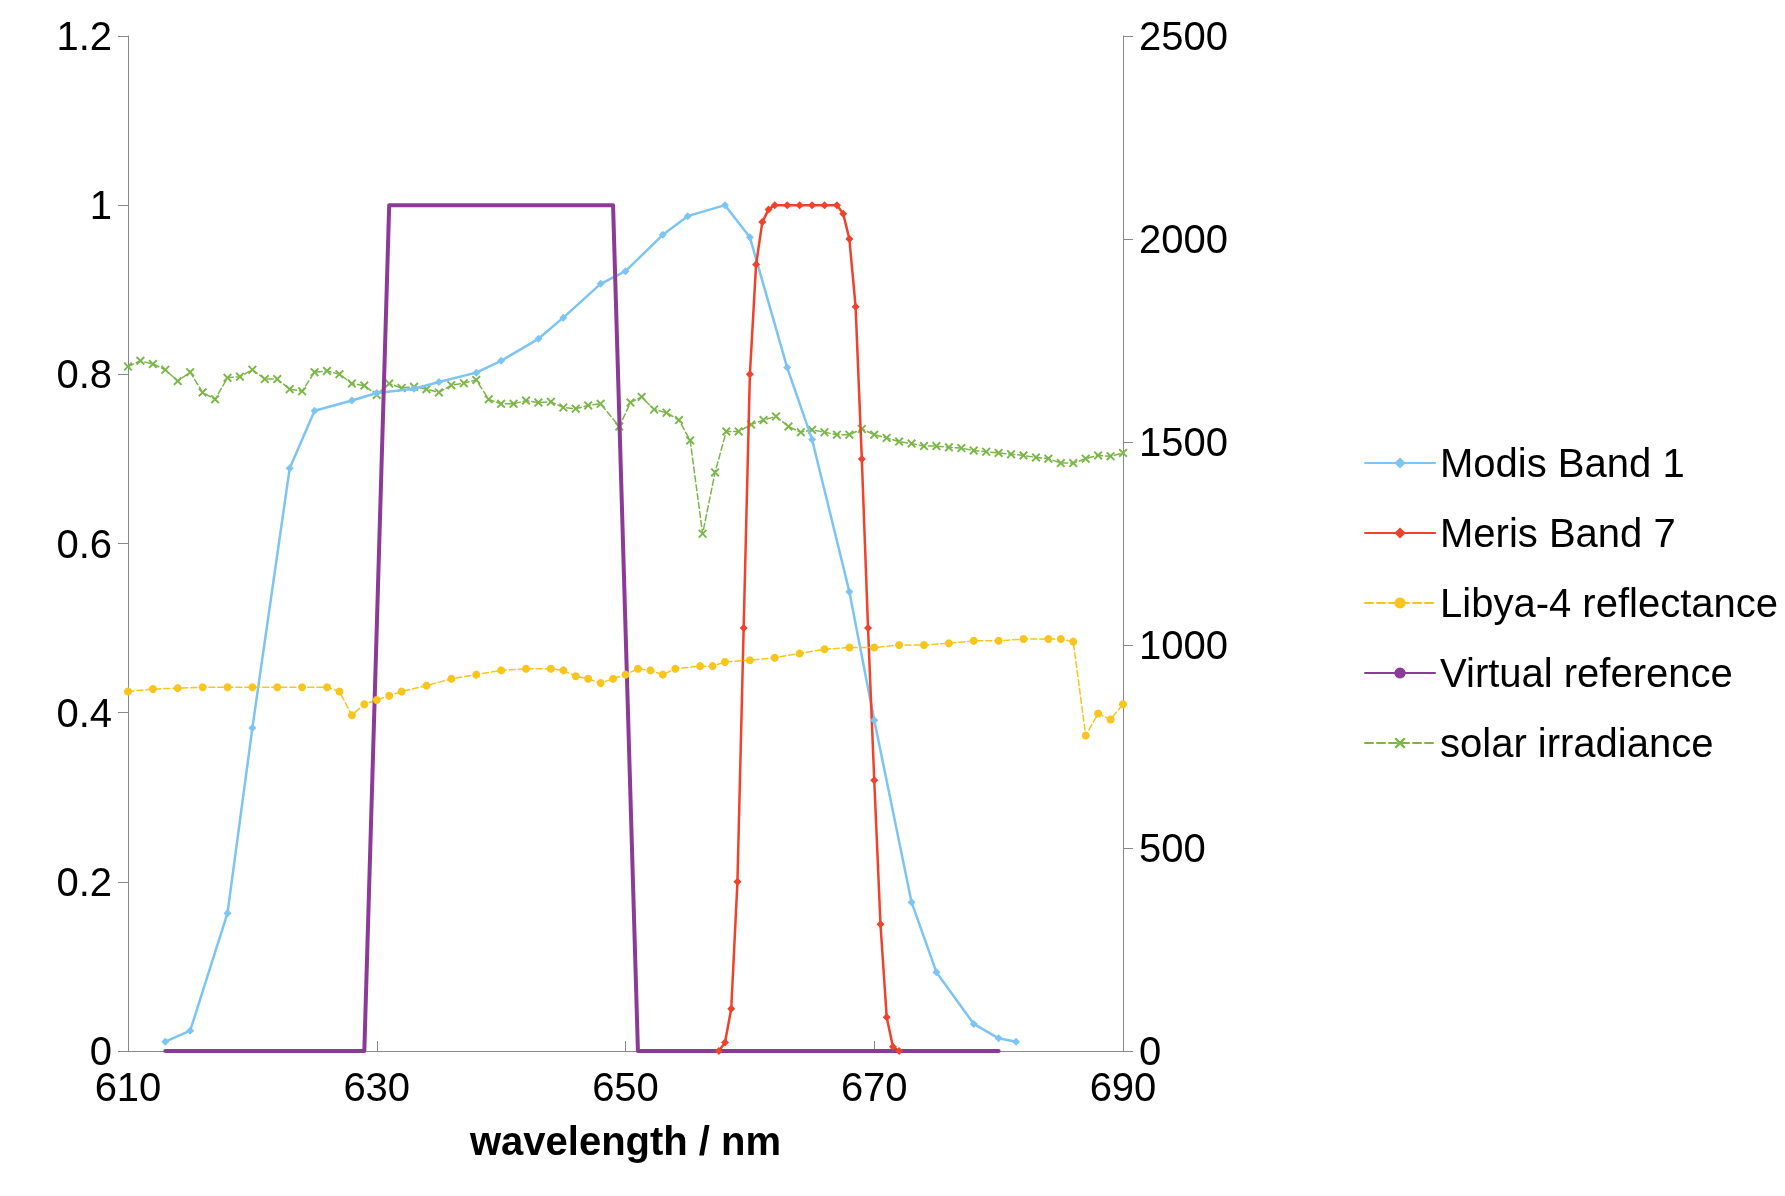 The image size is (1785, 1196). I want to click on legend-label: Virtual reference, so click(1586, 673).